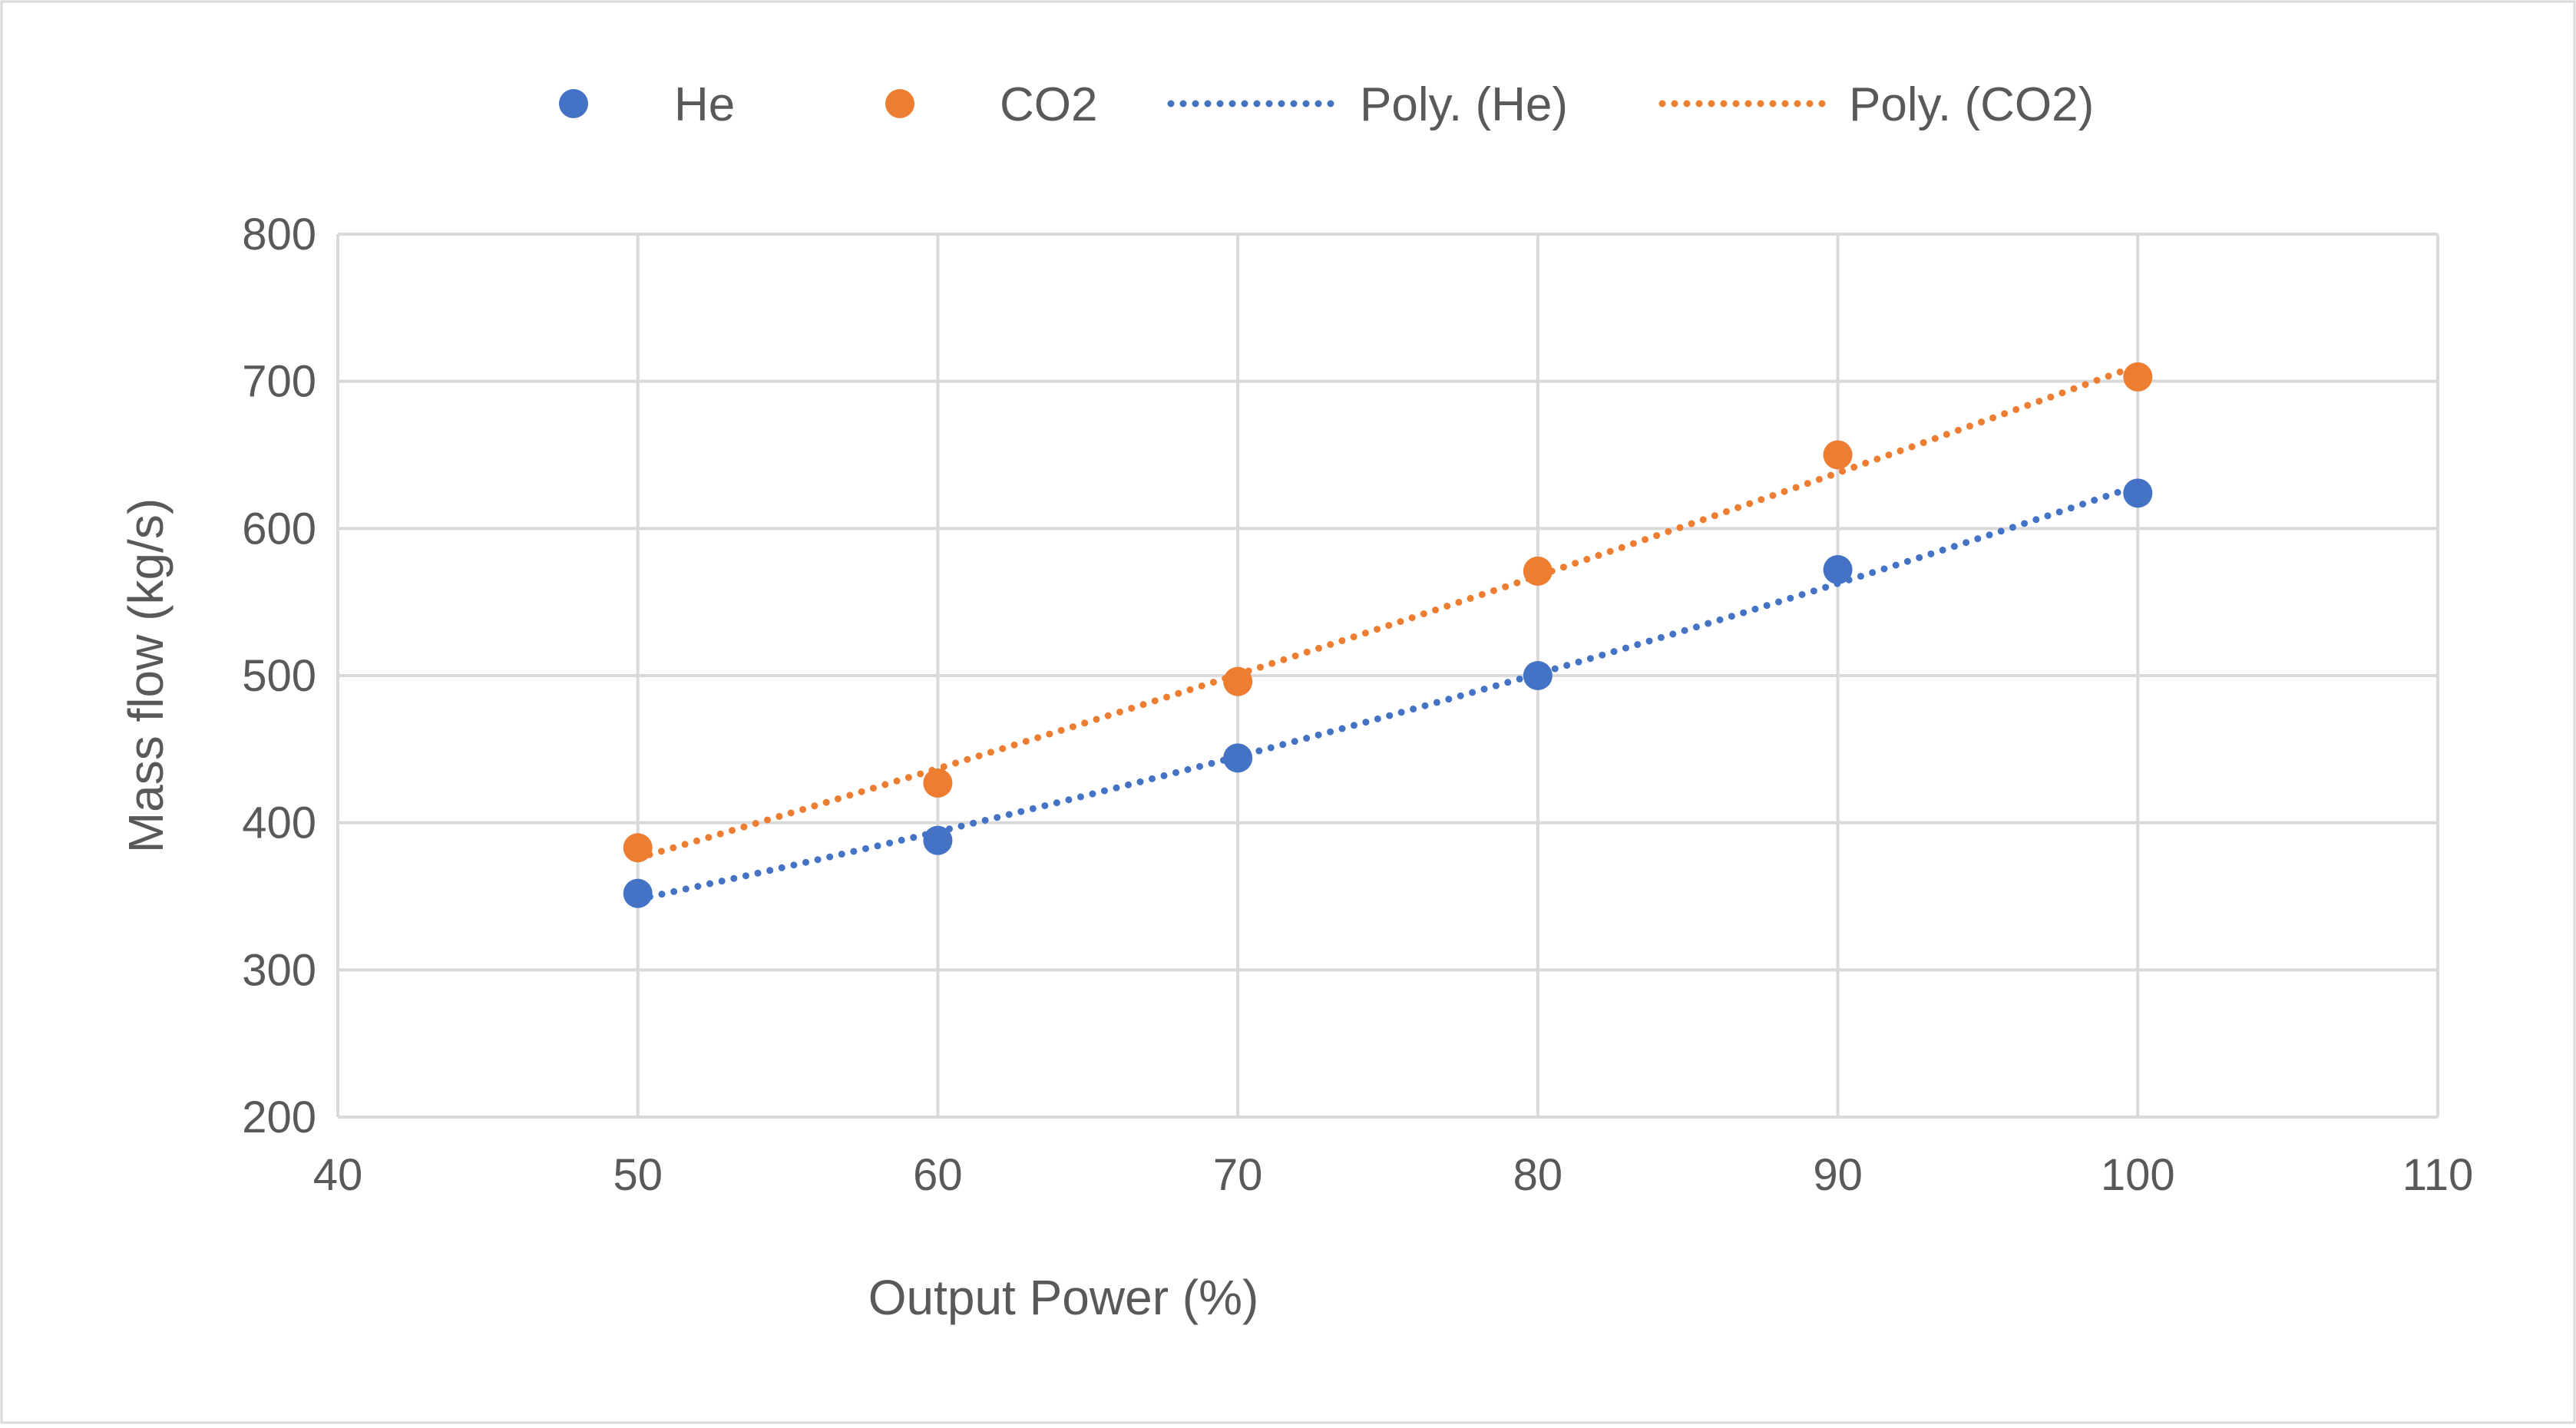 This screenshot has width=2576, height=1428. What do you see at coordinates (279, 234) in the screenshot?
I see `y-tick-label: 800` at bounding box center [279, 234].